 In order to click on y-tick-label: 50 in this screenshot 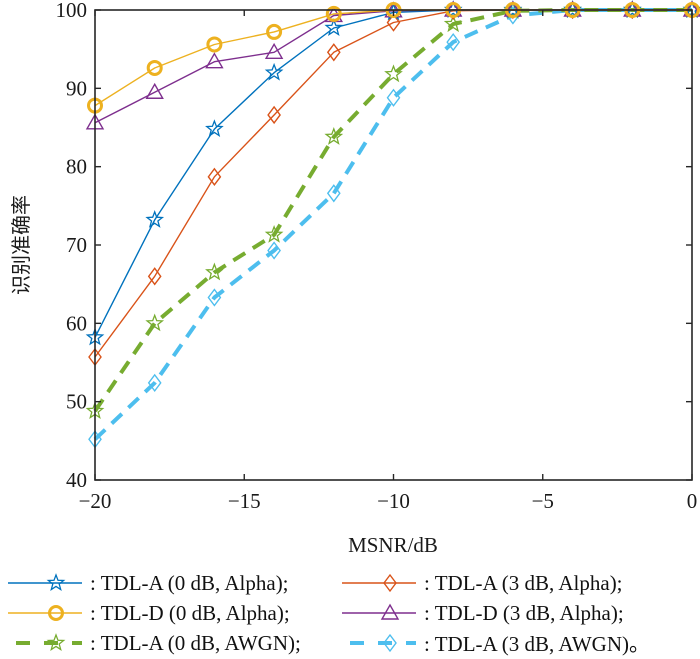, I will do `click(76, 402)`.